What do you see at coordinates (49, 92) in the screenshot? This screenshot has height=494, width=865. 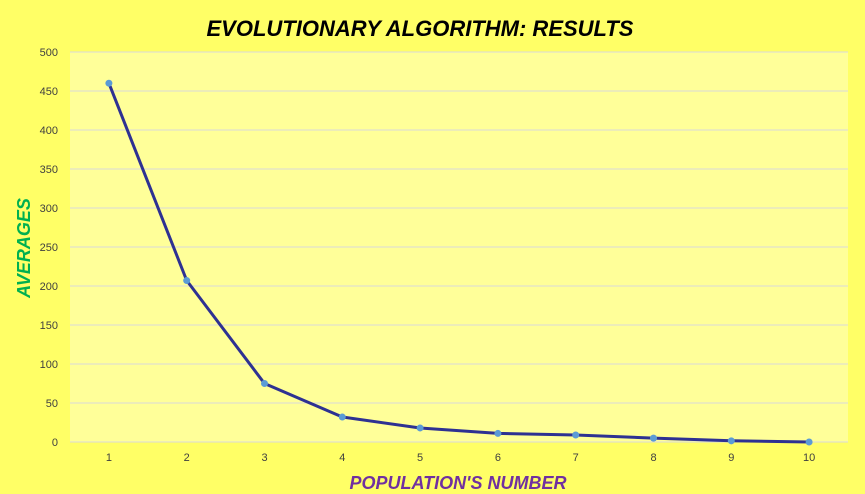 I see `y-tick-label: 450` at bounding box center [49, 92].